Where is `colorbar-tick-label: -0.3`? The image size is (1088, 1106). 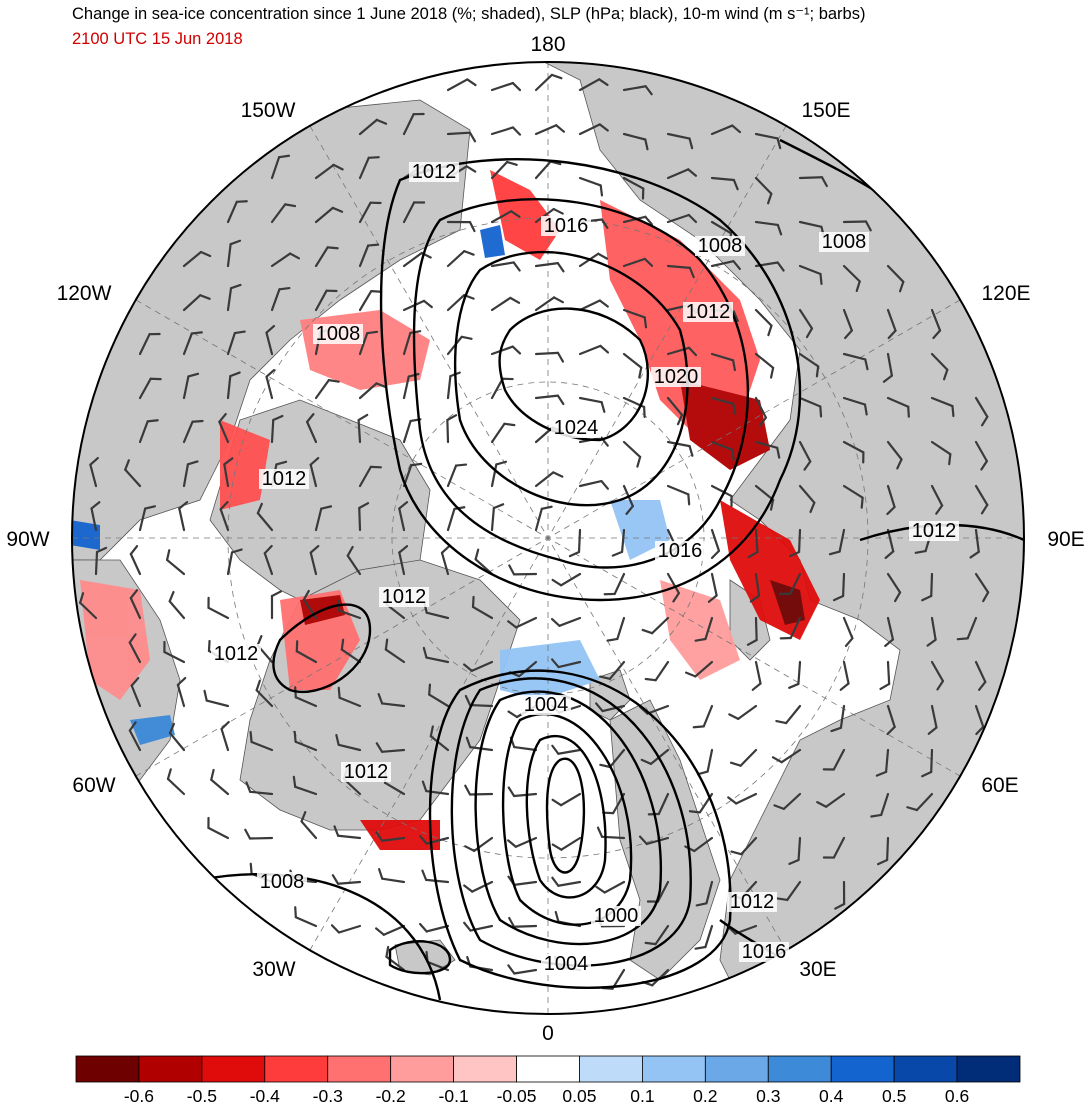
colorbar-tick-label: -0.3 is located at coordinates (328, 1096).